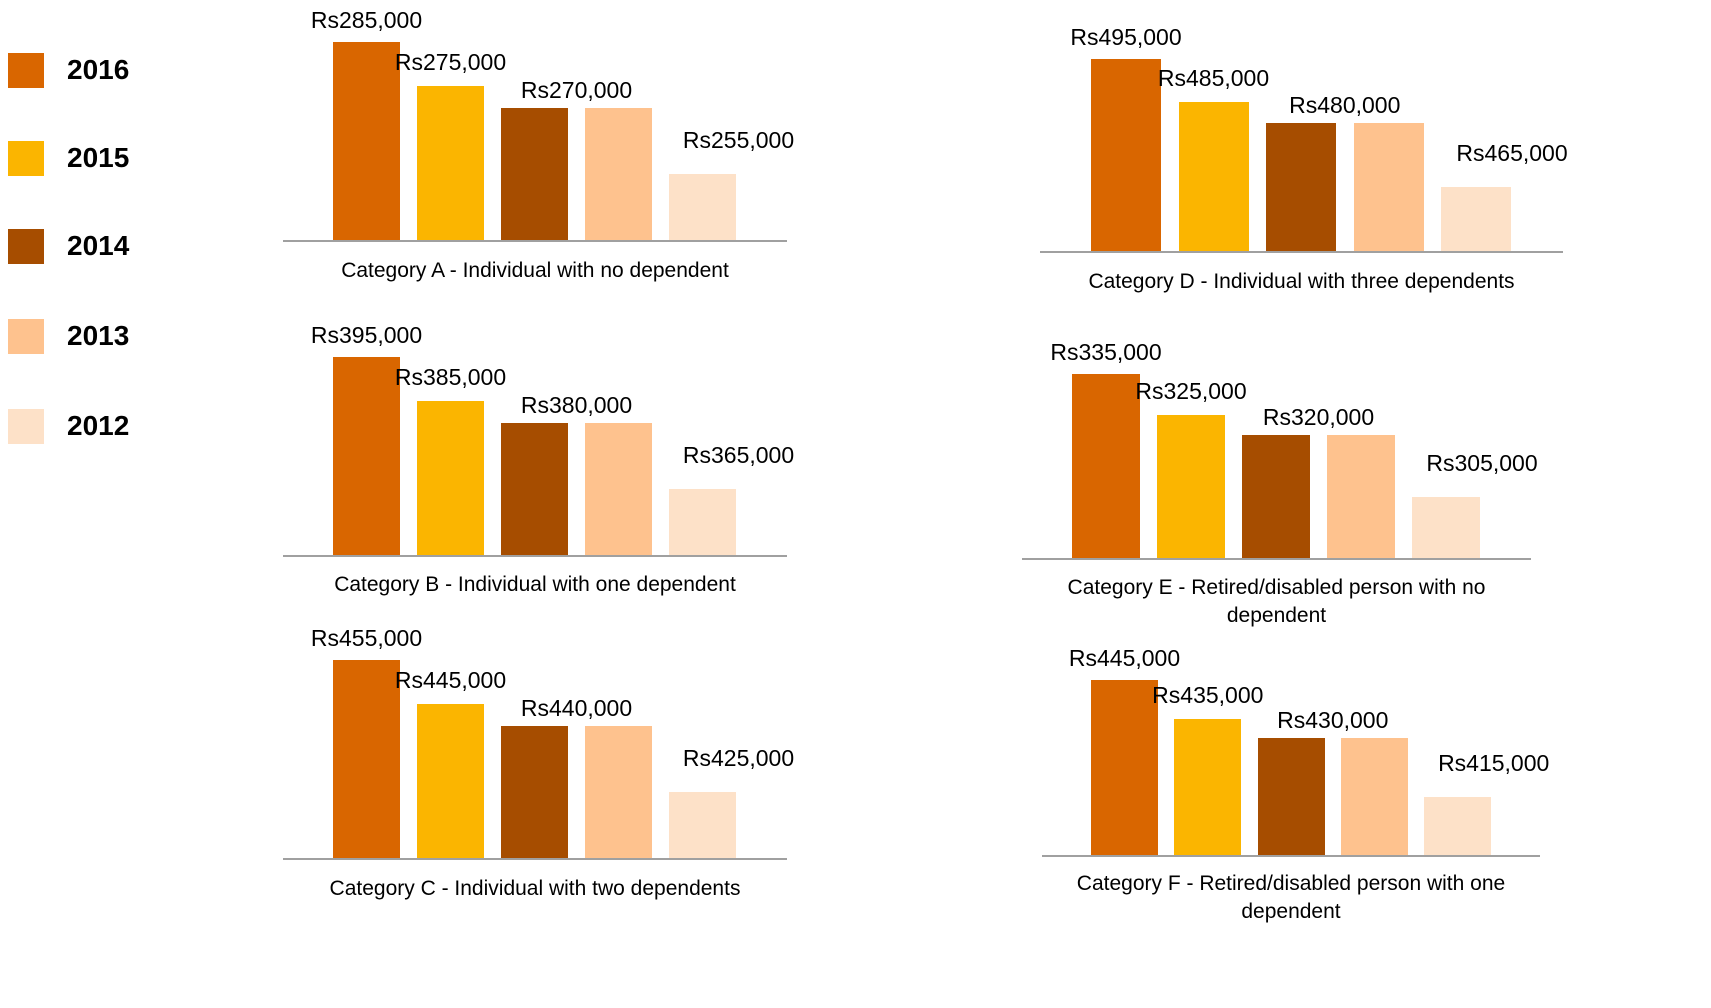  Describe the element at coordinates (98, 335) in the screenshot. I see `legend-label: 2013` at that location.